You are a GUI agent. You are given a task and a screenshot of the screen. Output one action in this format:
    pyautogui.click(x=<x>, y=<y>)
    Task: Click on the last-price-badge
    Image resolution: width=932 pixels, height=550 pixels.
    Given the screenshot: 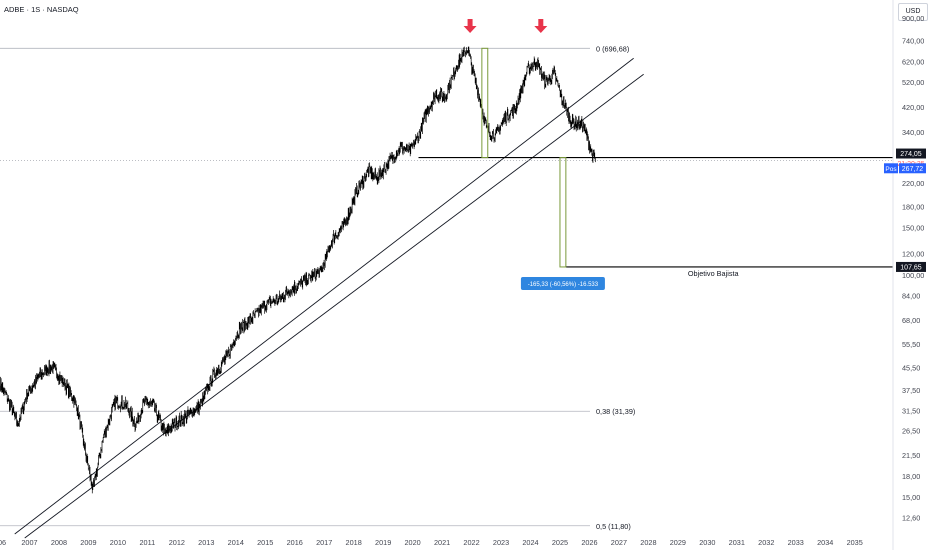 What is the action you would take?
    pyautogui.click(x=911, y=153)
    